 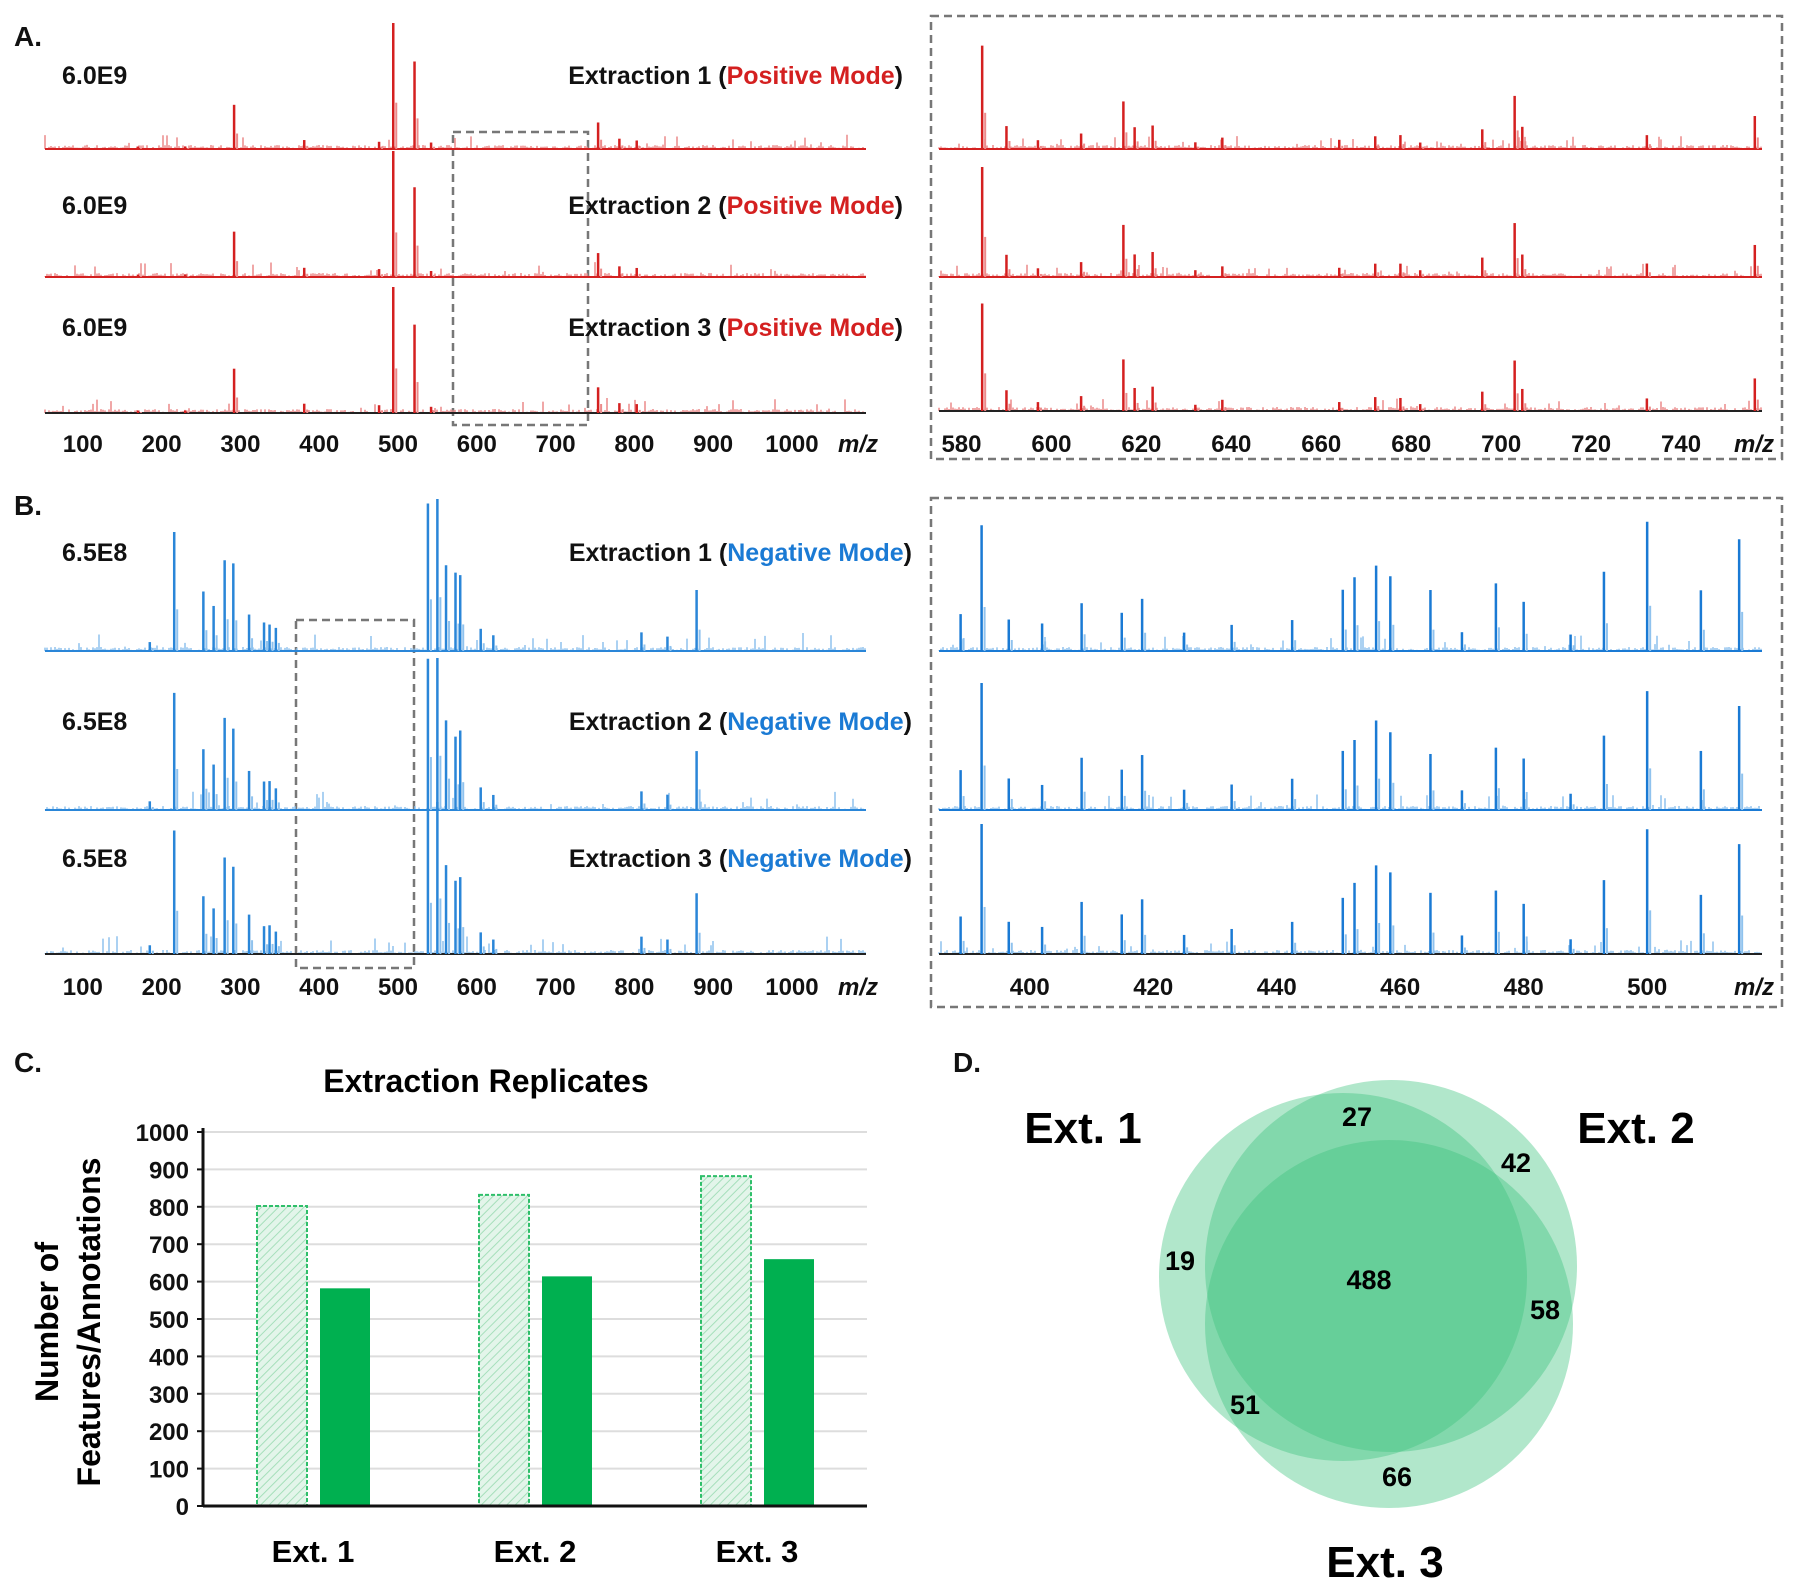 I want to click on panel-label-b: B., so click(x=28, y=505).